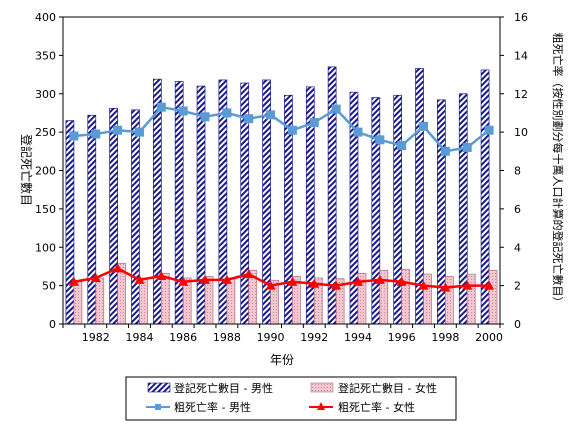 This screenshot has height=442, width=585. What do you see at coordinates (517, 324) in the screenshot?
I see `right-y-tick-label: 0` at bounding box center [517, 324].